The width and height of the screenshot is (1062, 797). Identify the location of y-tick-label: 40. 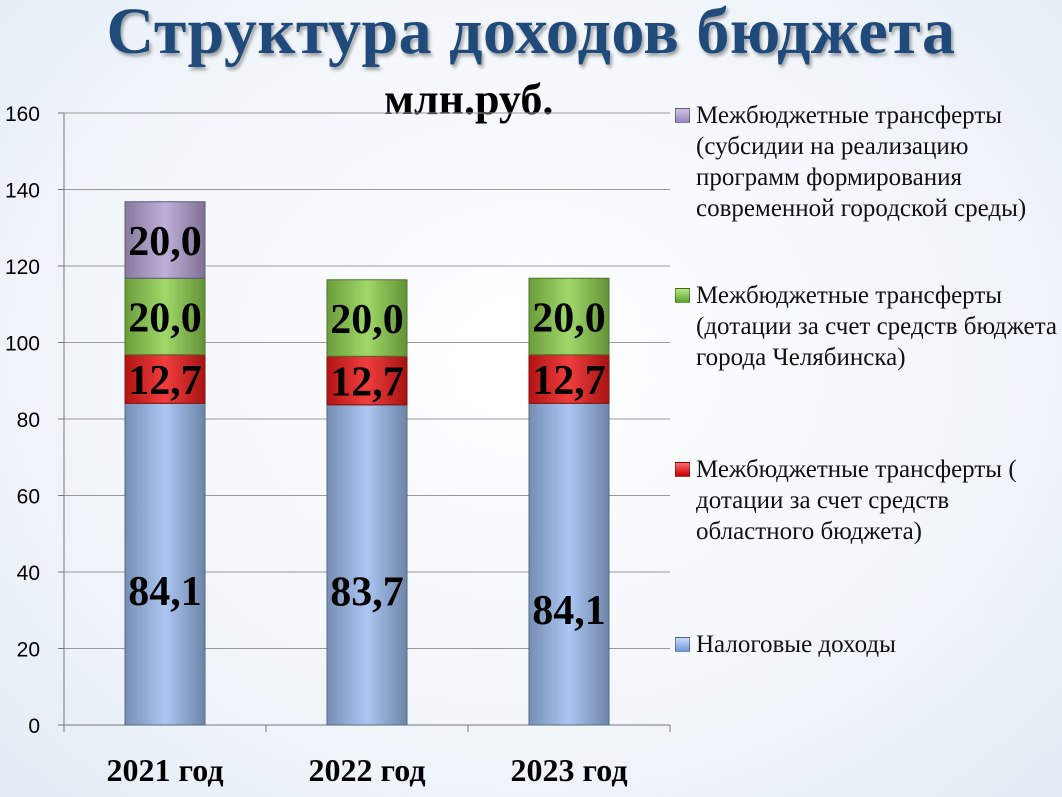
(28, 573).